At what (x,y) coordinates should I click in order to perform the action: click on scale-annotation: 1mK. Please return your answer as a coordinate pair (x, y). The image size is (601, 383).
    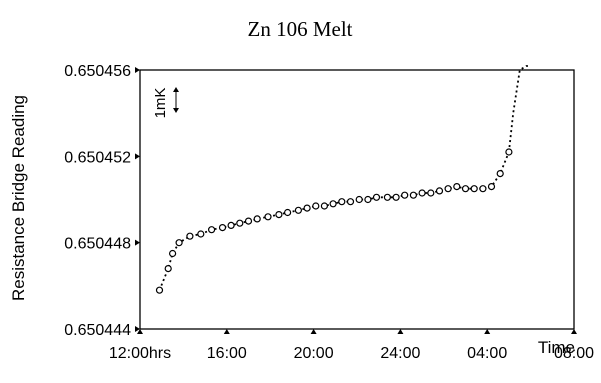
    Looking at the image, I should click on (165, 102).